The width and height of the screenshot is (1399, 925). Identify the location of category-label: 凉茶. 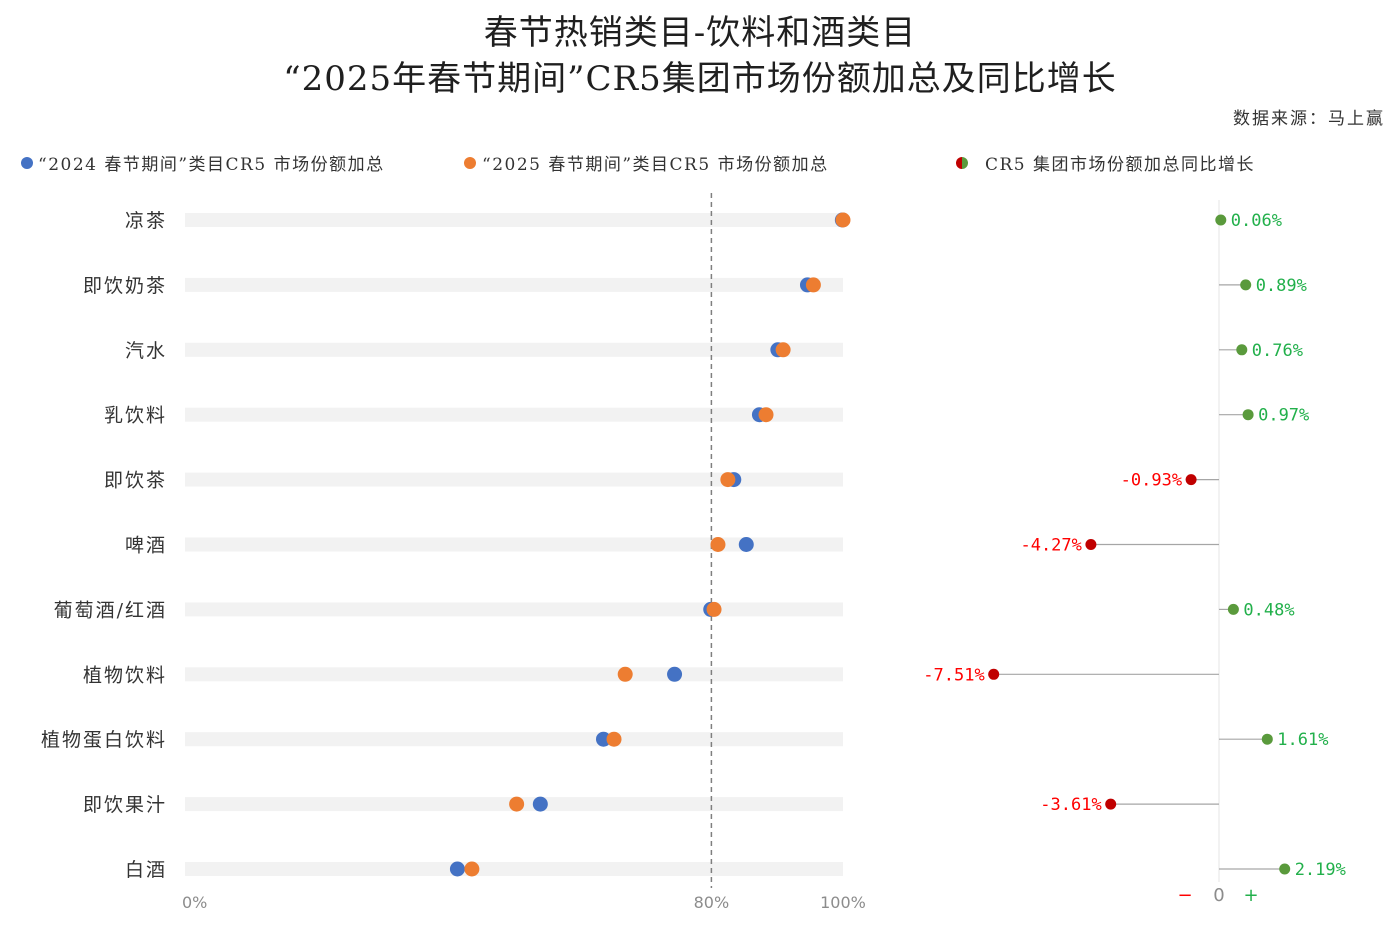
(146, 221).